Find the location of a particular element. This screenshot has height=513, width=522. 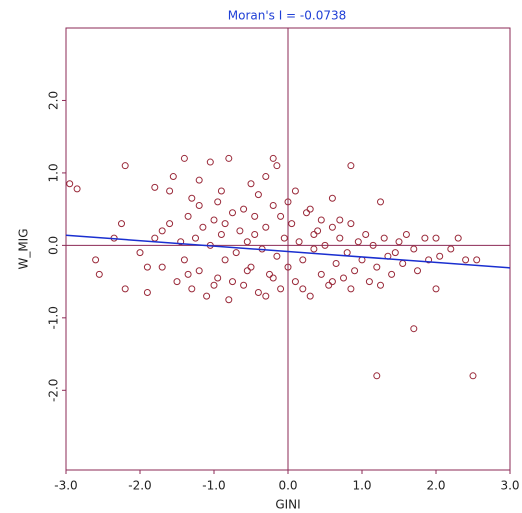

chart-title: Moran's I = -0.0738 is located at coordinates (287, 16).